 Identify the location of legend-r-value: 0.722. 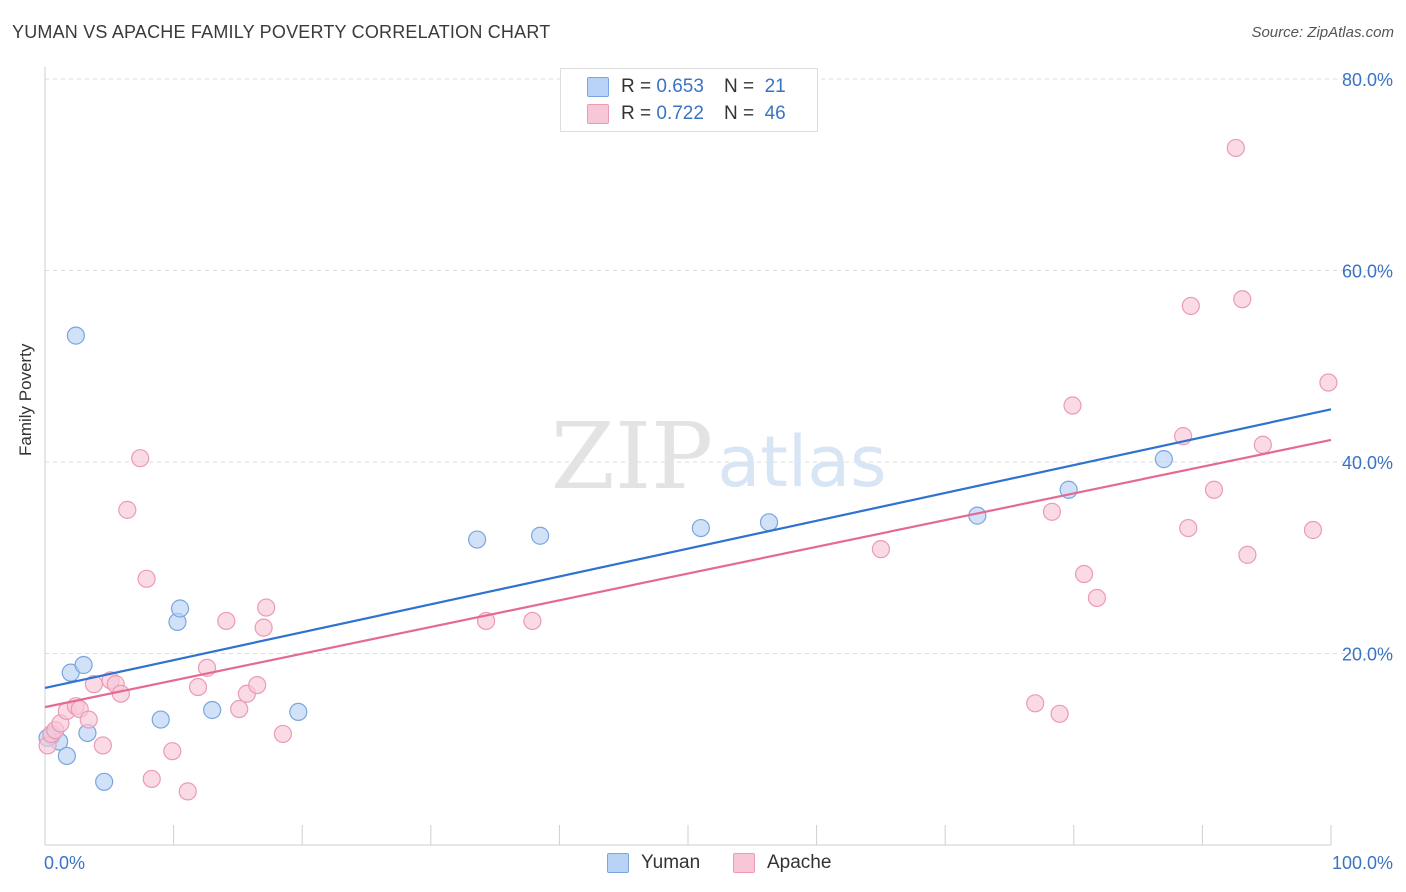
(680, 113).